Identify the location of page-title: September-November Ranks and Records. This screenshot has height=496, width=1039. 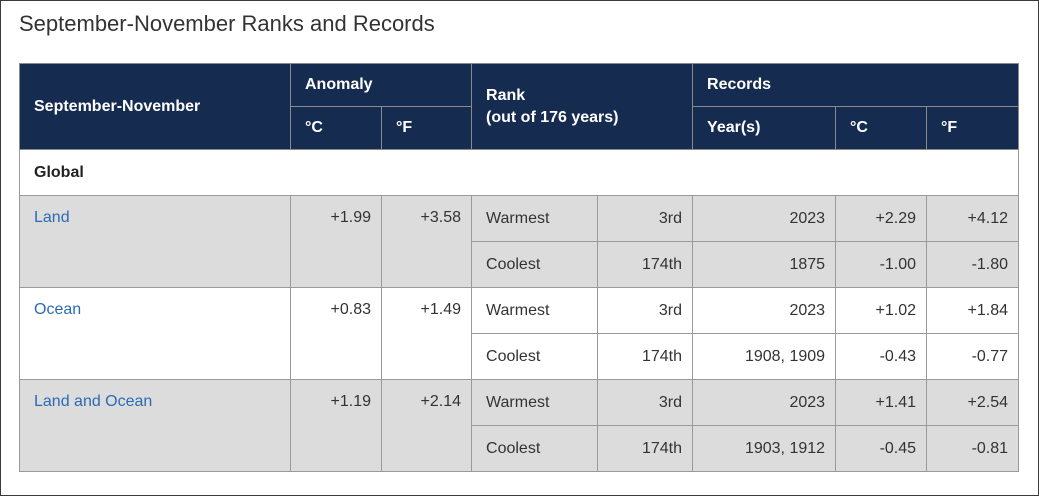
(227, 23).